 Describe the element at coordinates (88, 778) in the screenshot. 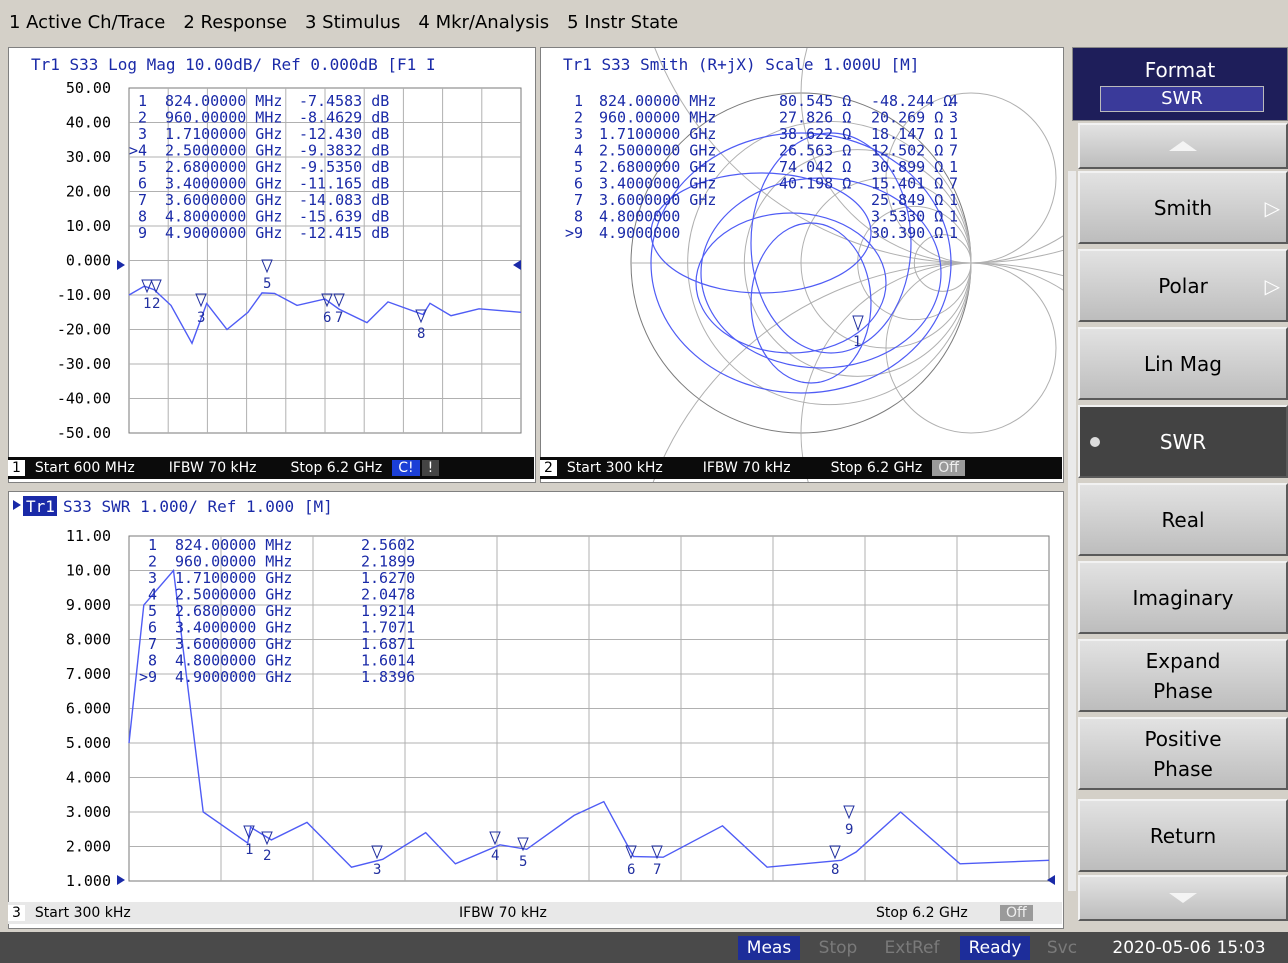

I see `ch3-y-tick-label: 4.000` at that location.